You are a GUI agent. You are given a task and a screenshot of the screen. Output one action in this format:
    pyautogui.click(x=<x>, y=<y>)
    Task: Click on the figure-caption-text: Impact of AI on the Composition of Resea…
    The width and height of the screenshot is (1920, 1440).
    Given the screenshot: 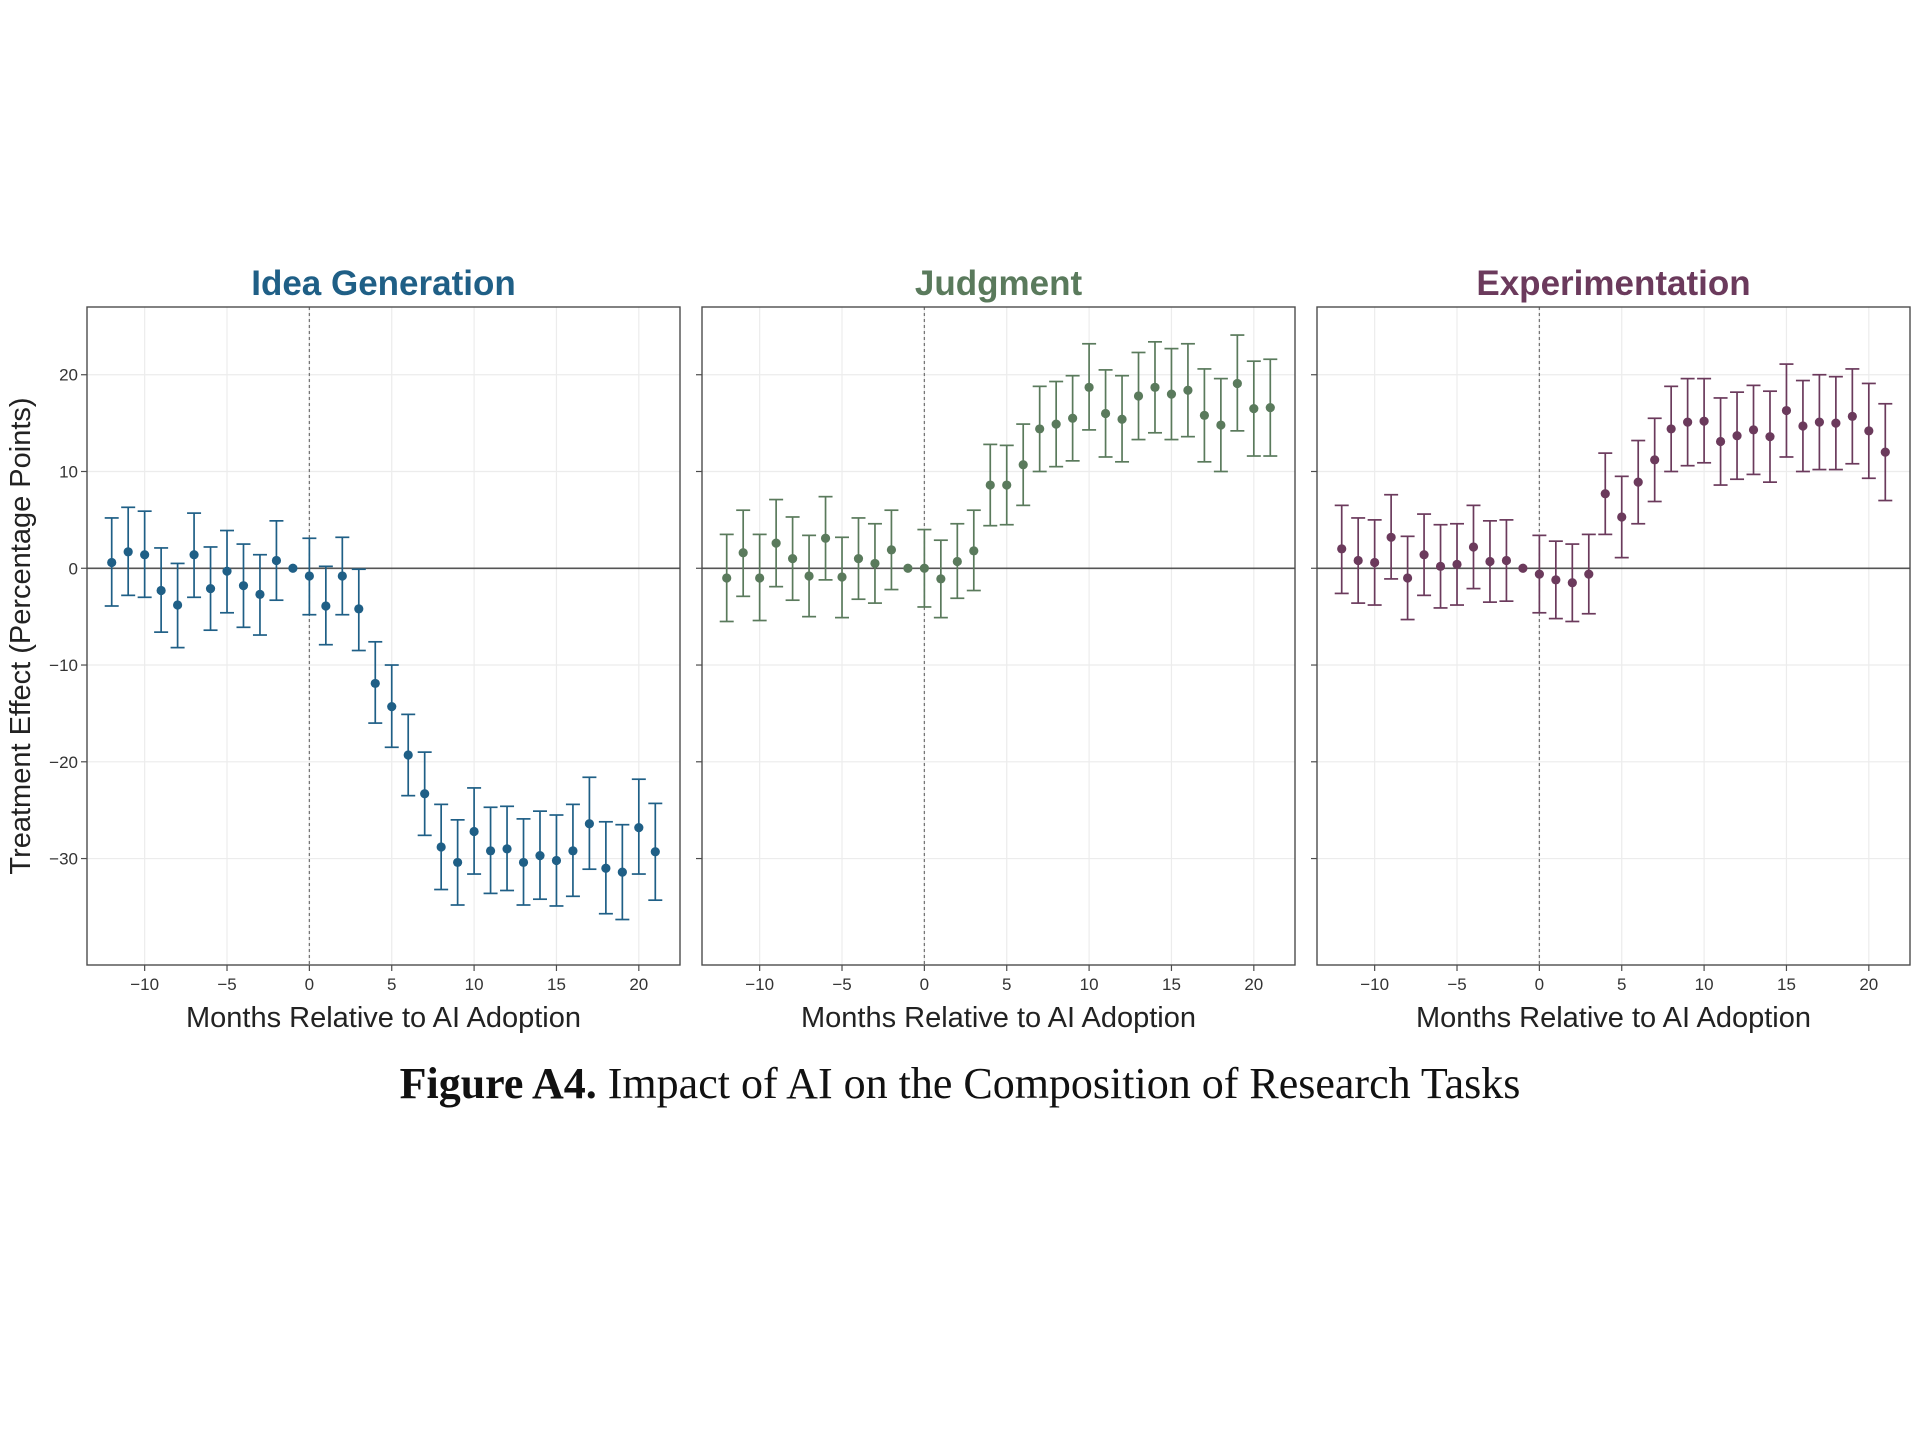 What is the action you would take?
    pyautogui.click(x=1064, y=1083)
    